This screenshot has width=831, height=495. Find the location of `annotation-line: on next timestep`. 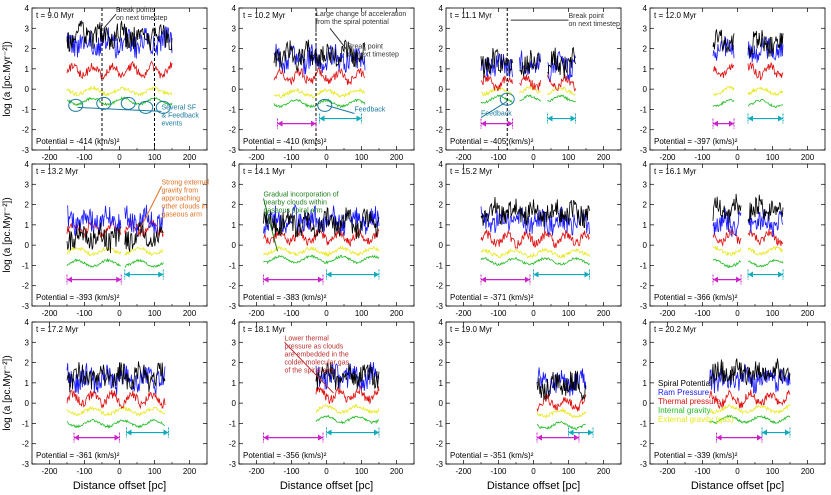

annotation-line: on next timestep is located at coordinates (373, 55).